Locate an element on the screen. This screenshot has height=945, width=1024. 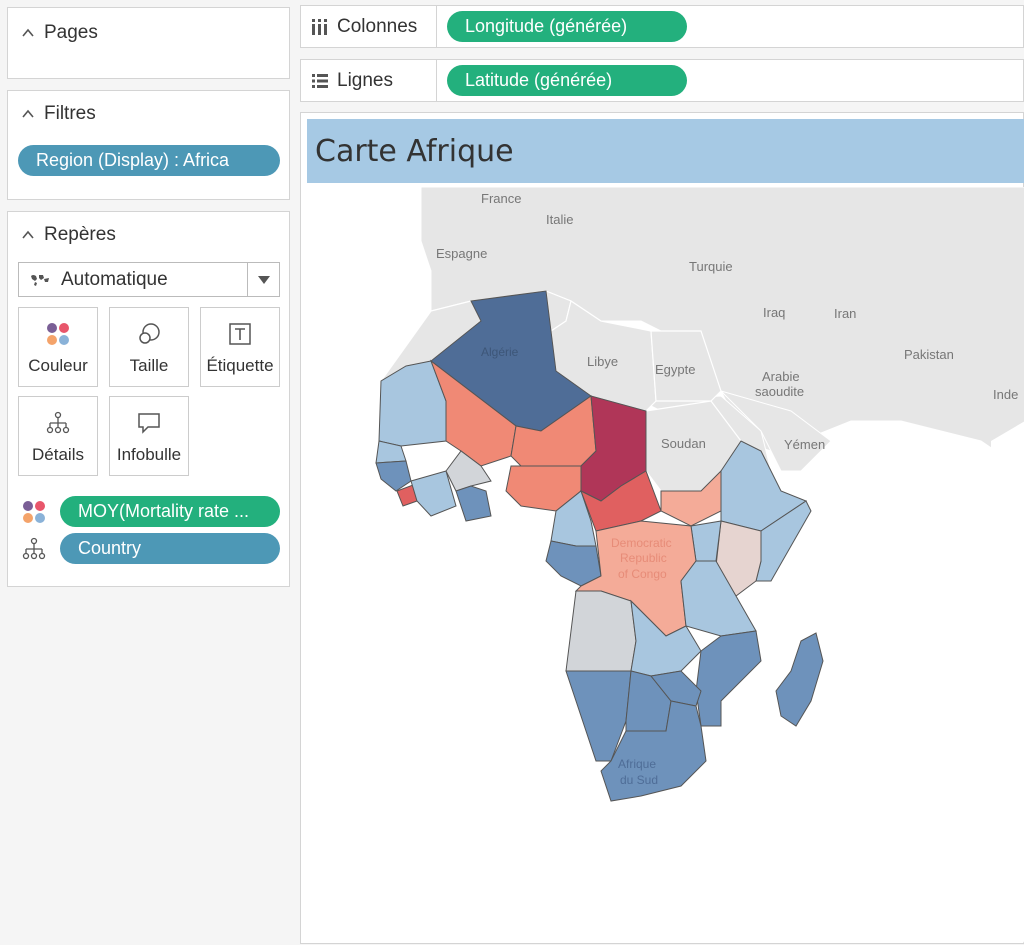
columns-shelf-label: Colonnes is located at coordinates (374, 26).